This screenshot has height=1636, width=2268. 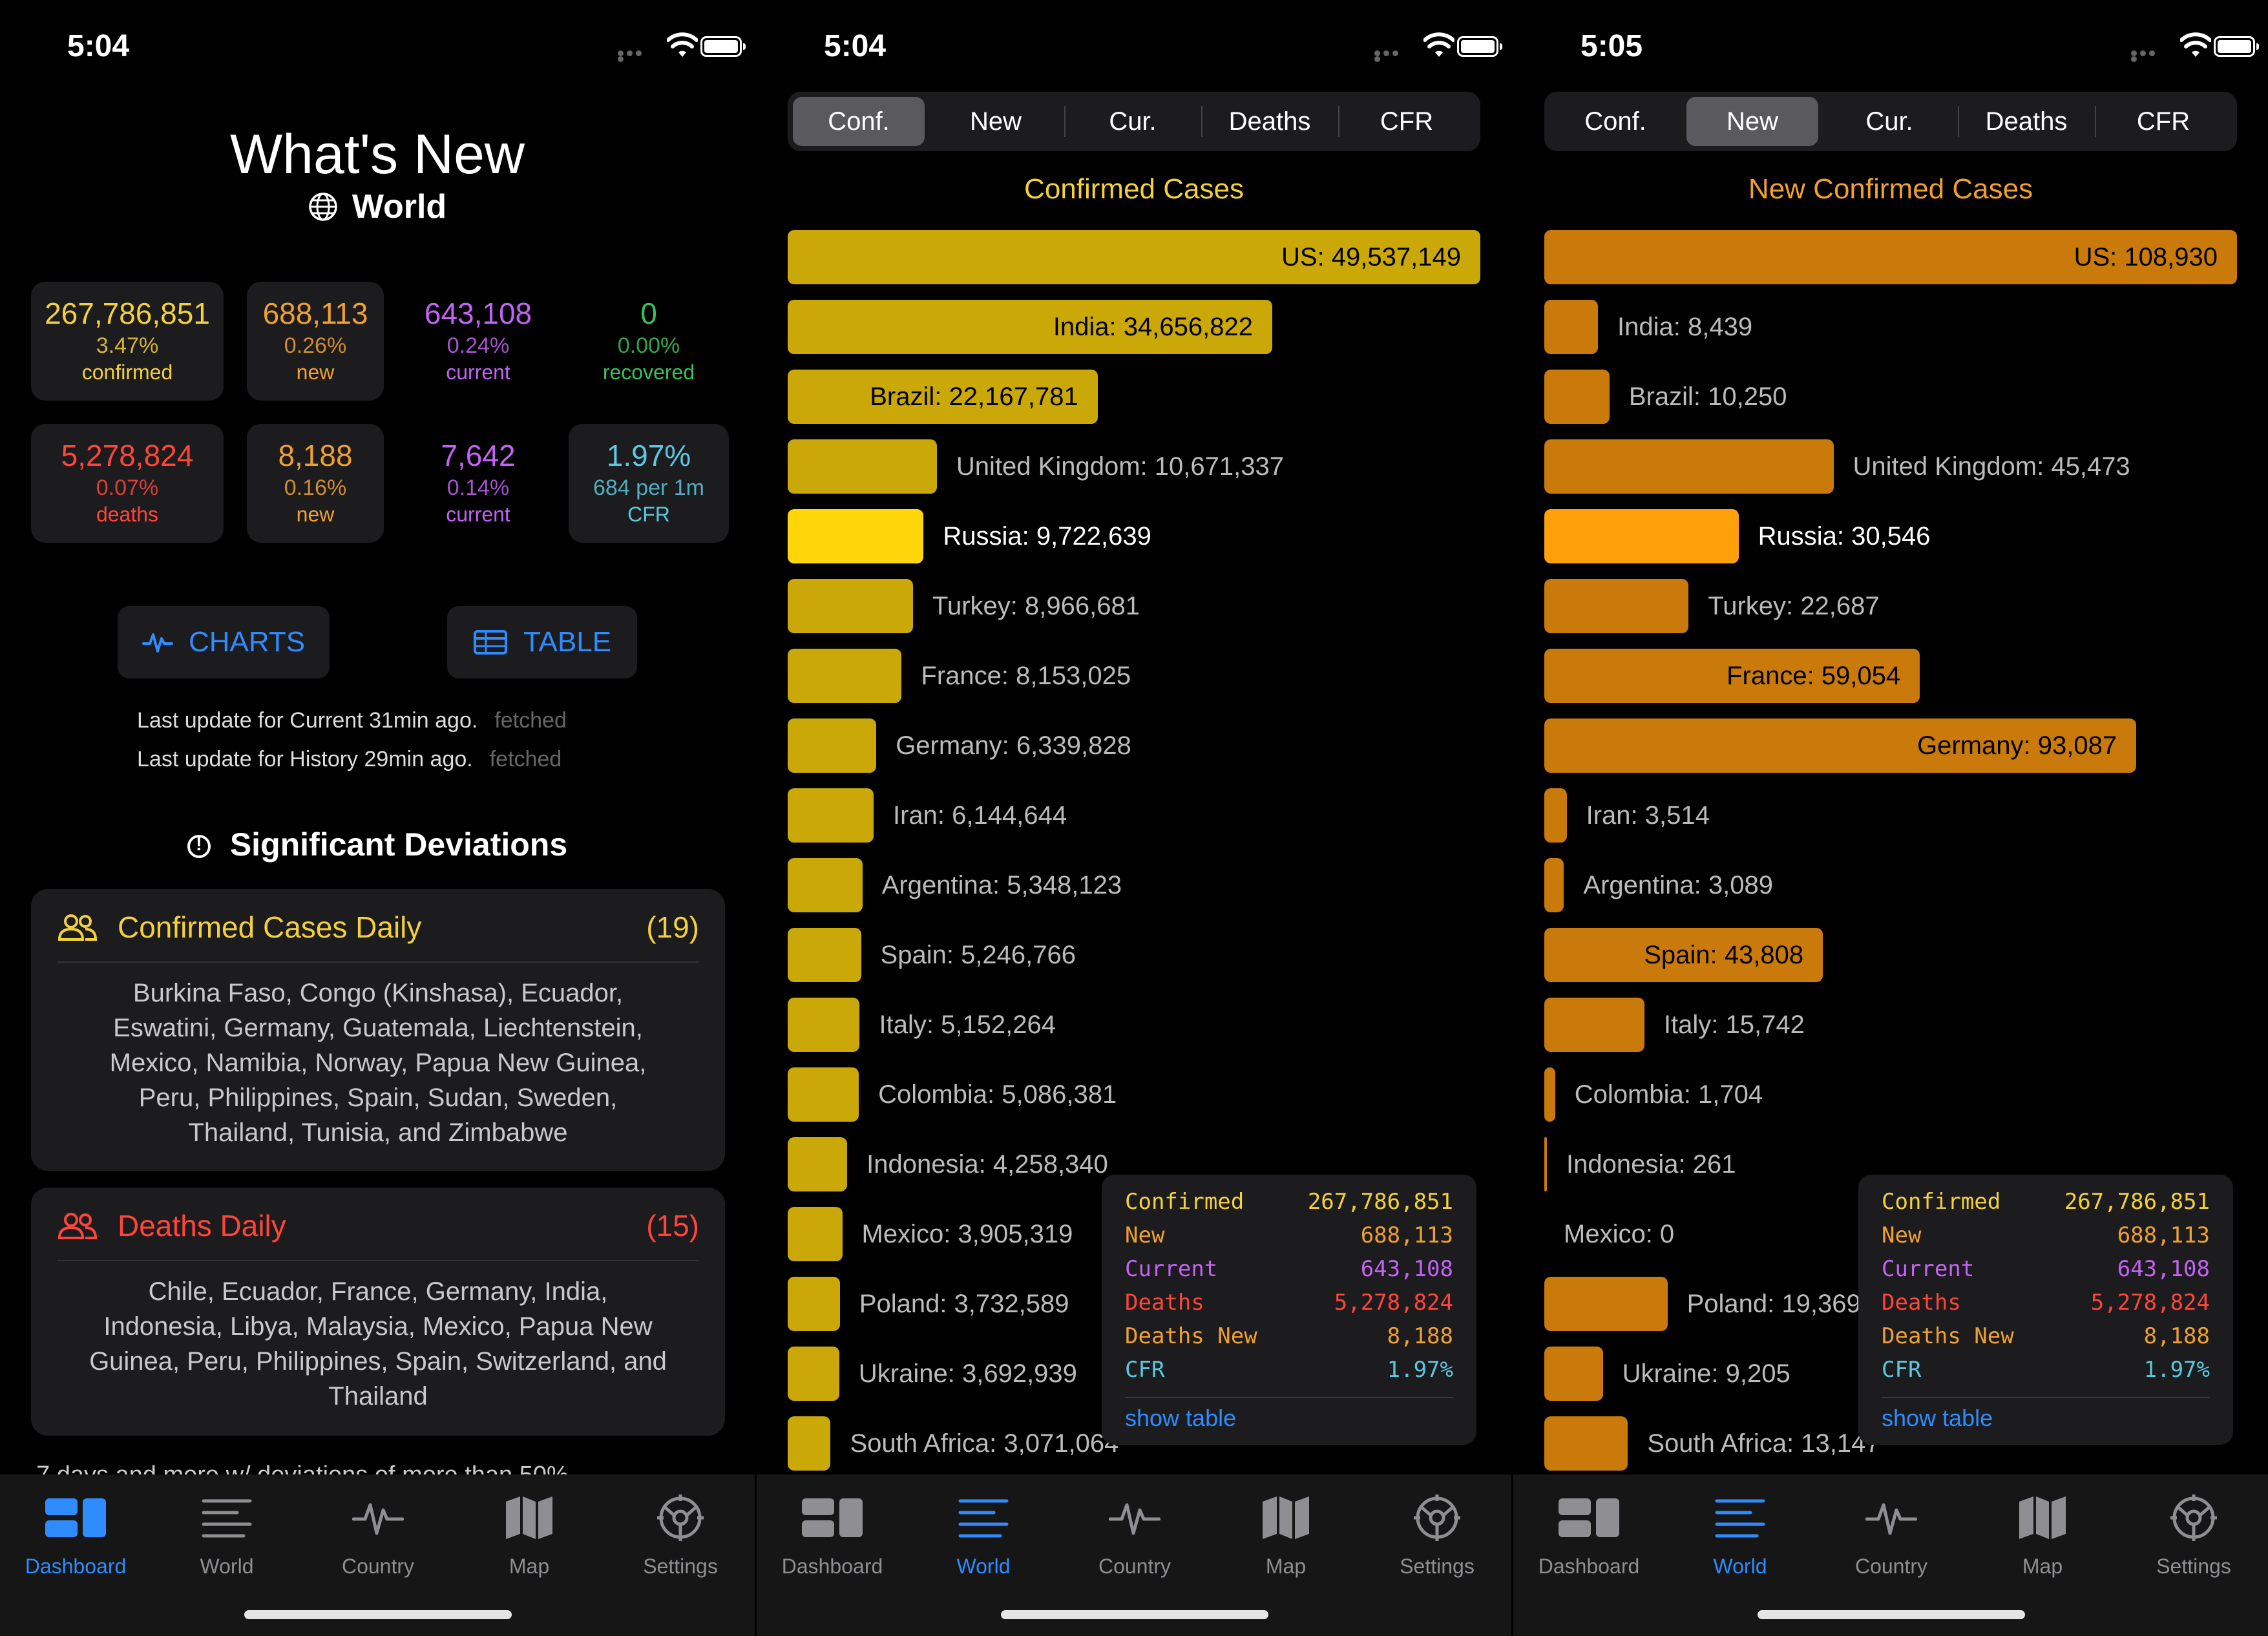 What do you see at coordinates (1392, 56) in the screenshot?
I see `signal-icon` at bounding box center [1392, 56].